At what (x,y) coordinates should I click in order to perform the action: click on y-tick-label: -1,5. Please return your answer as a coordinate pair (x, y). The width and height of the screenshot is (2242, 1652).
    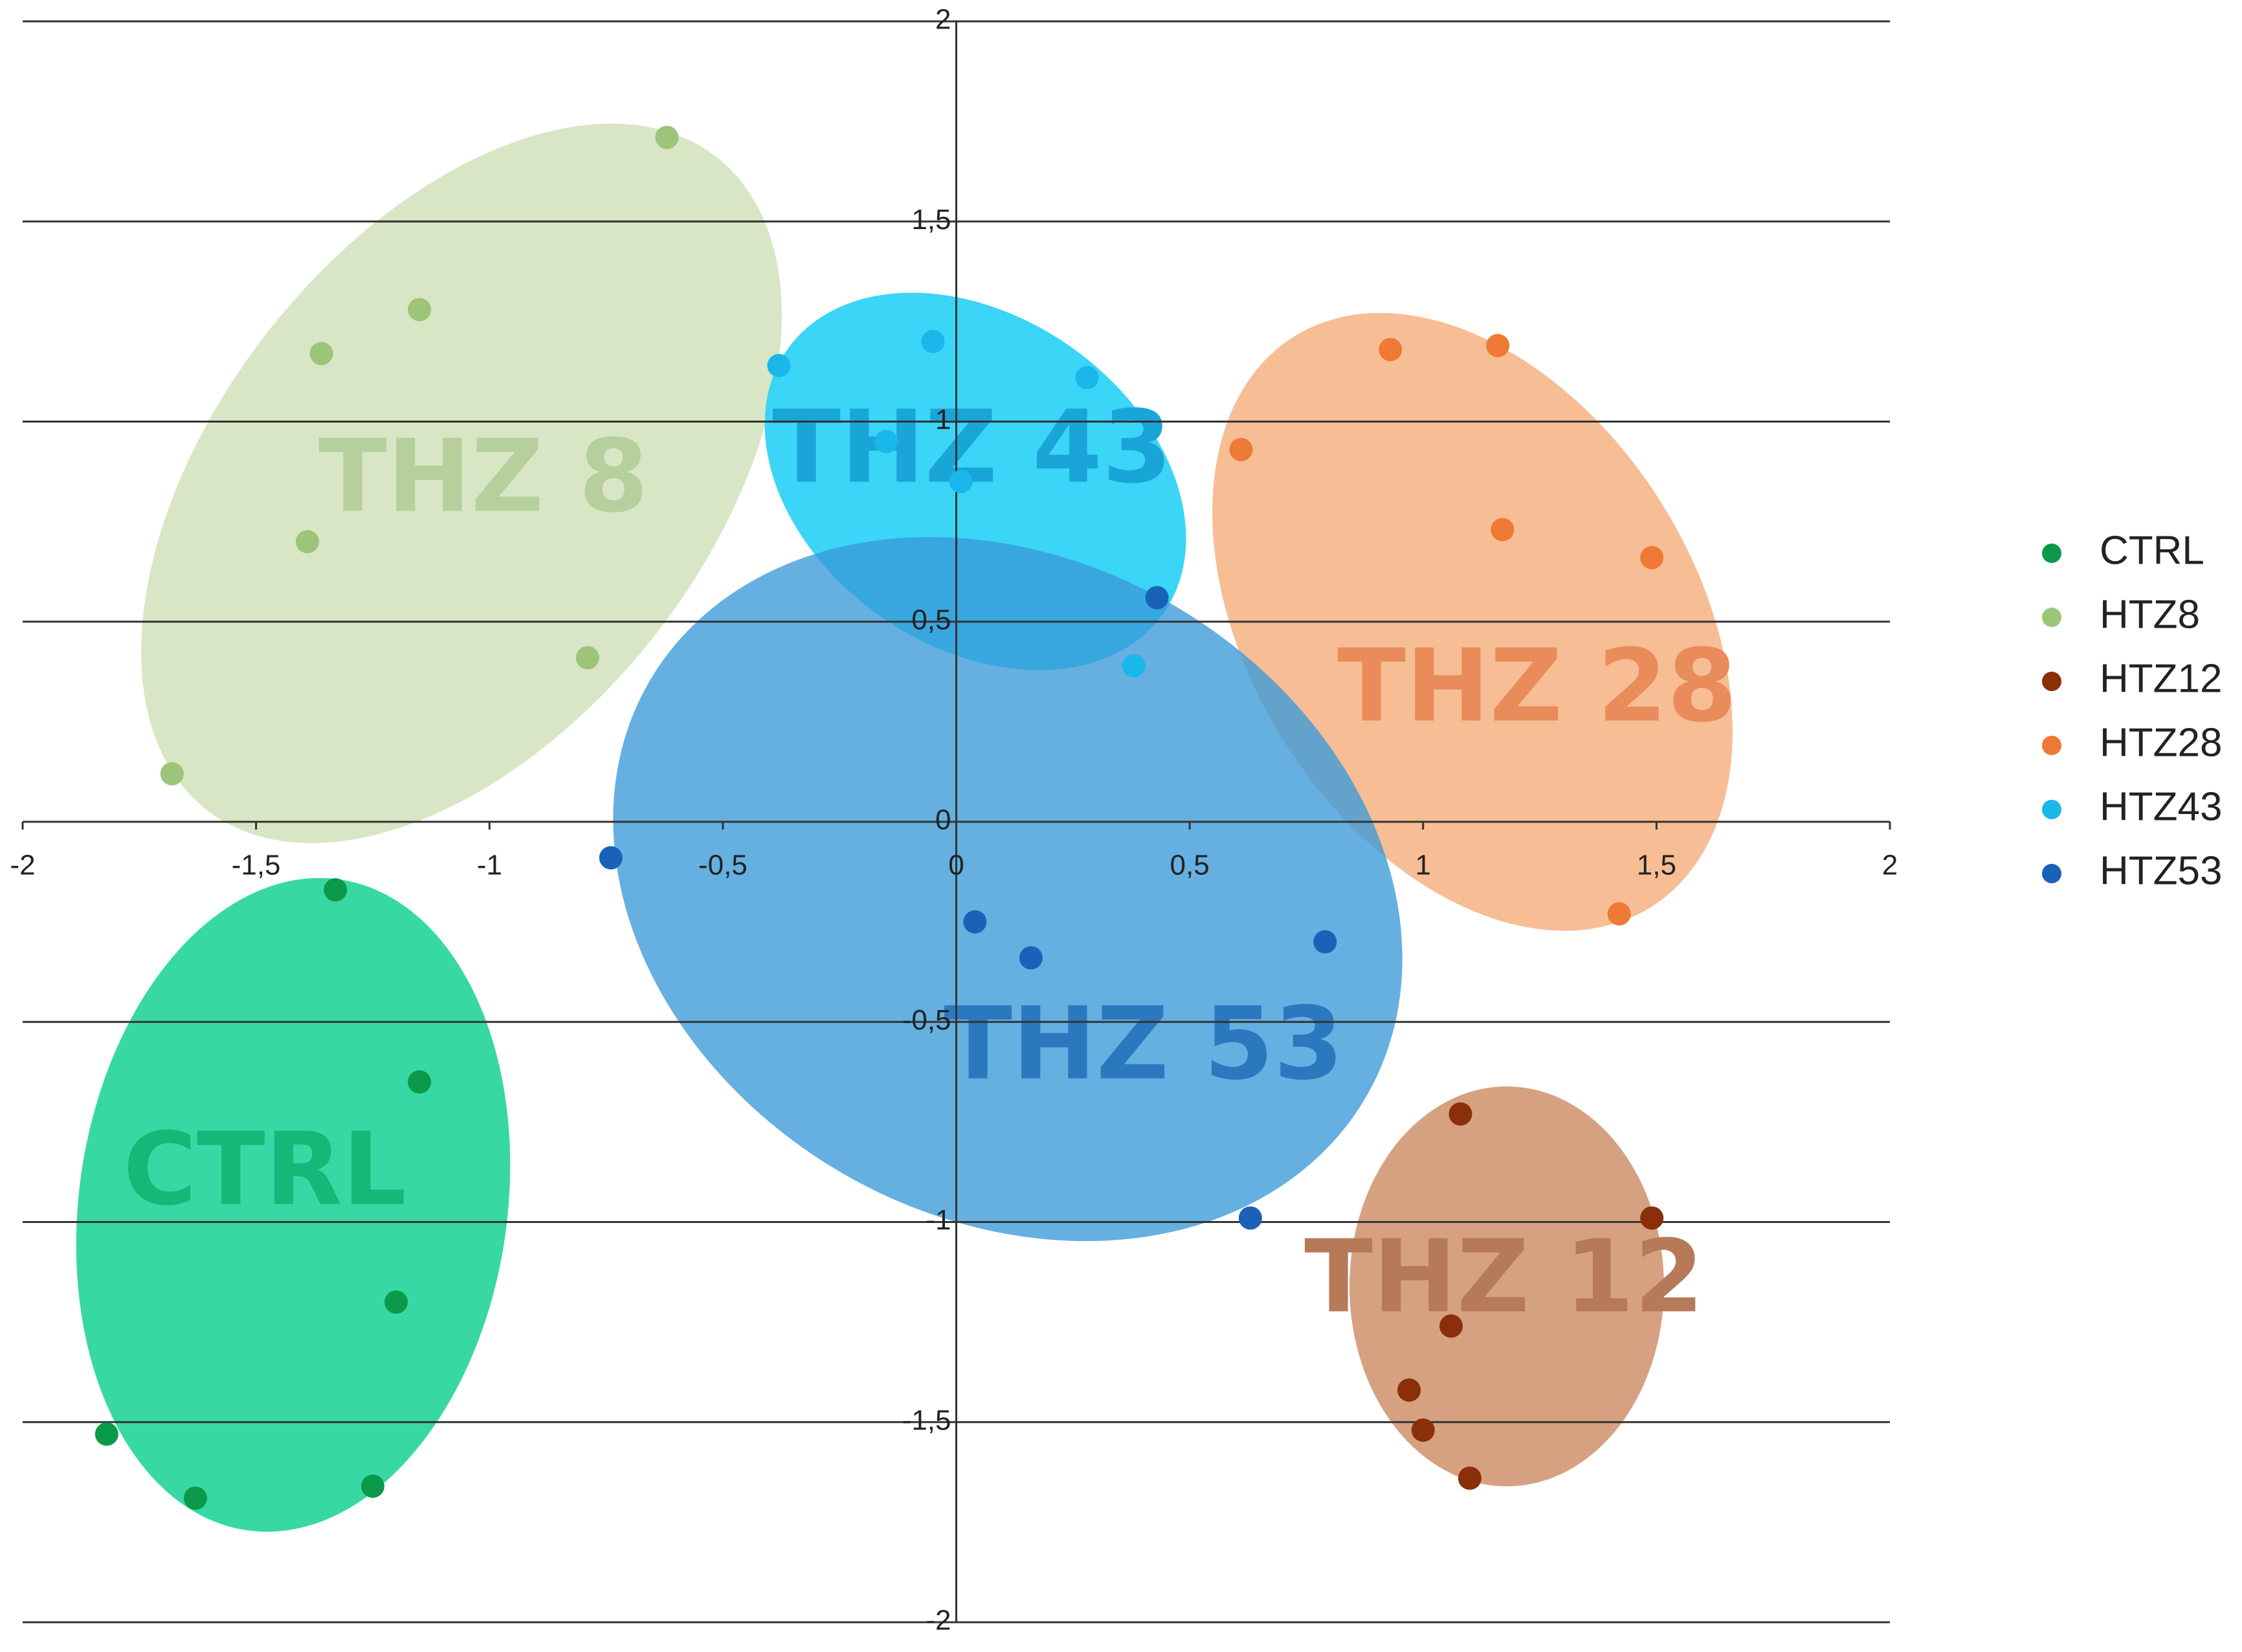
    Looking at the image, I should click on (926, 1420).